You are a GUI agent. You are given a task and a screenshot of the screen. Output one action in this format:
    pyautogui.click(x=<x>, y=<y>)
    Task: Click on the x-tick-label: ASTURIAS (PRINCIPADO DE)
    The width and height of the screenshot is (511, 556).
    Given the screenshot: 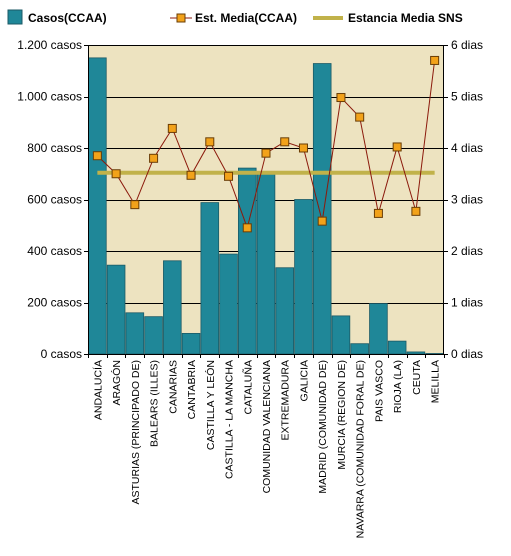 What is the action you would take?
    pyautogui.click(x=136, y=432)
    